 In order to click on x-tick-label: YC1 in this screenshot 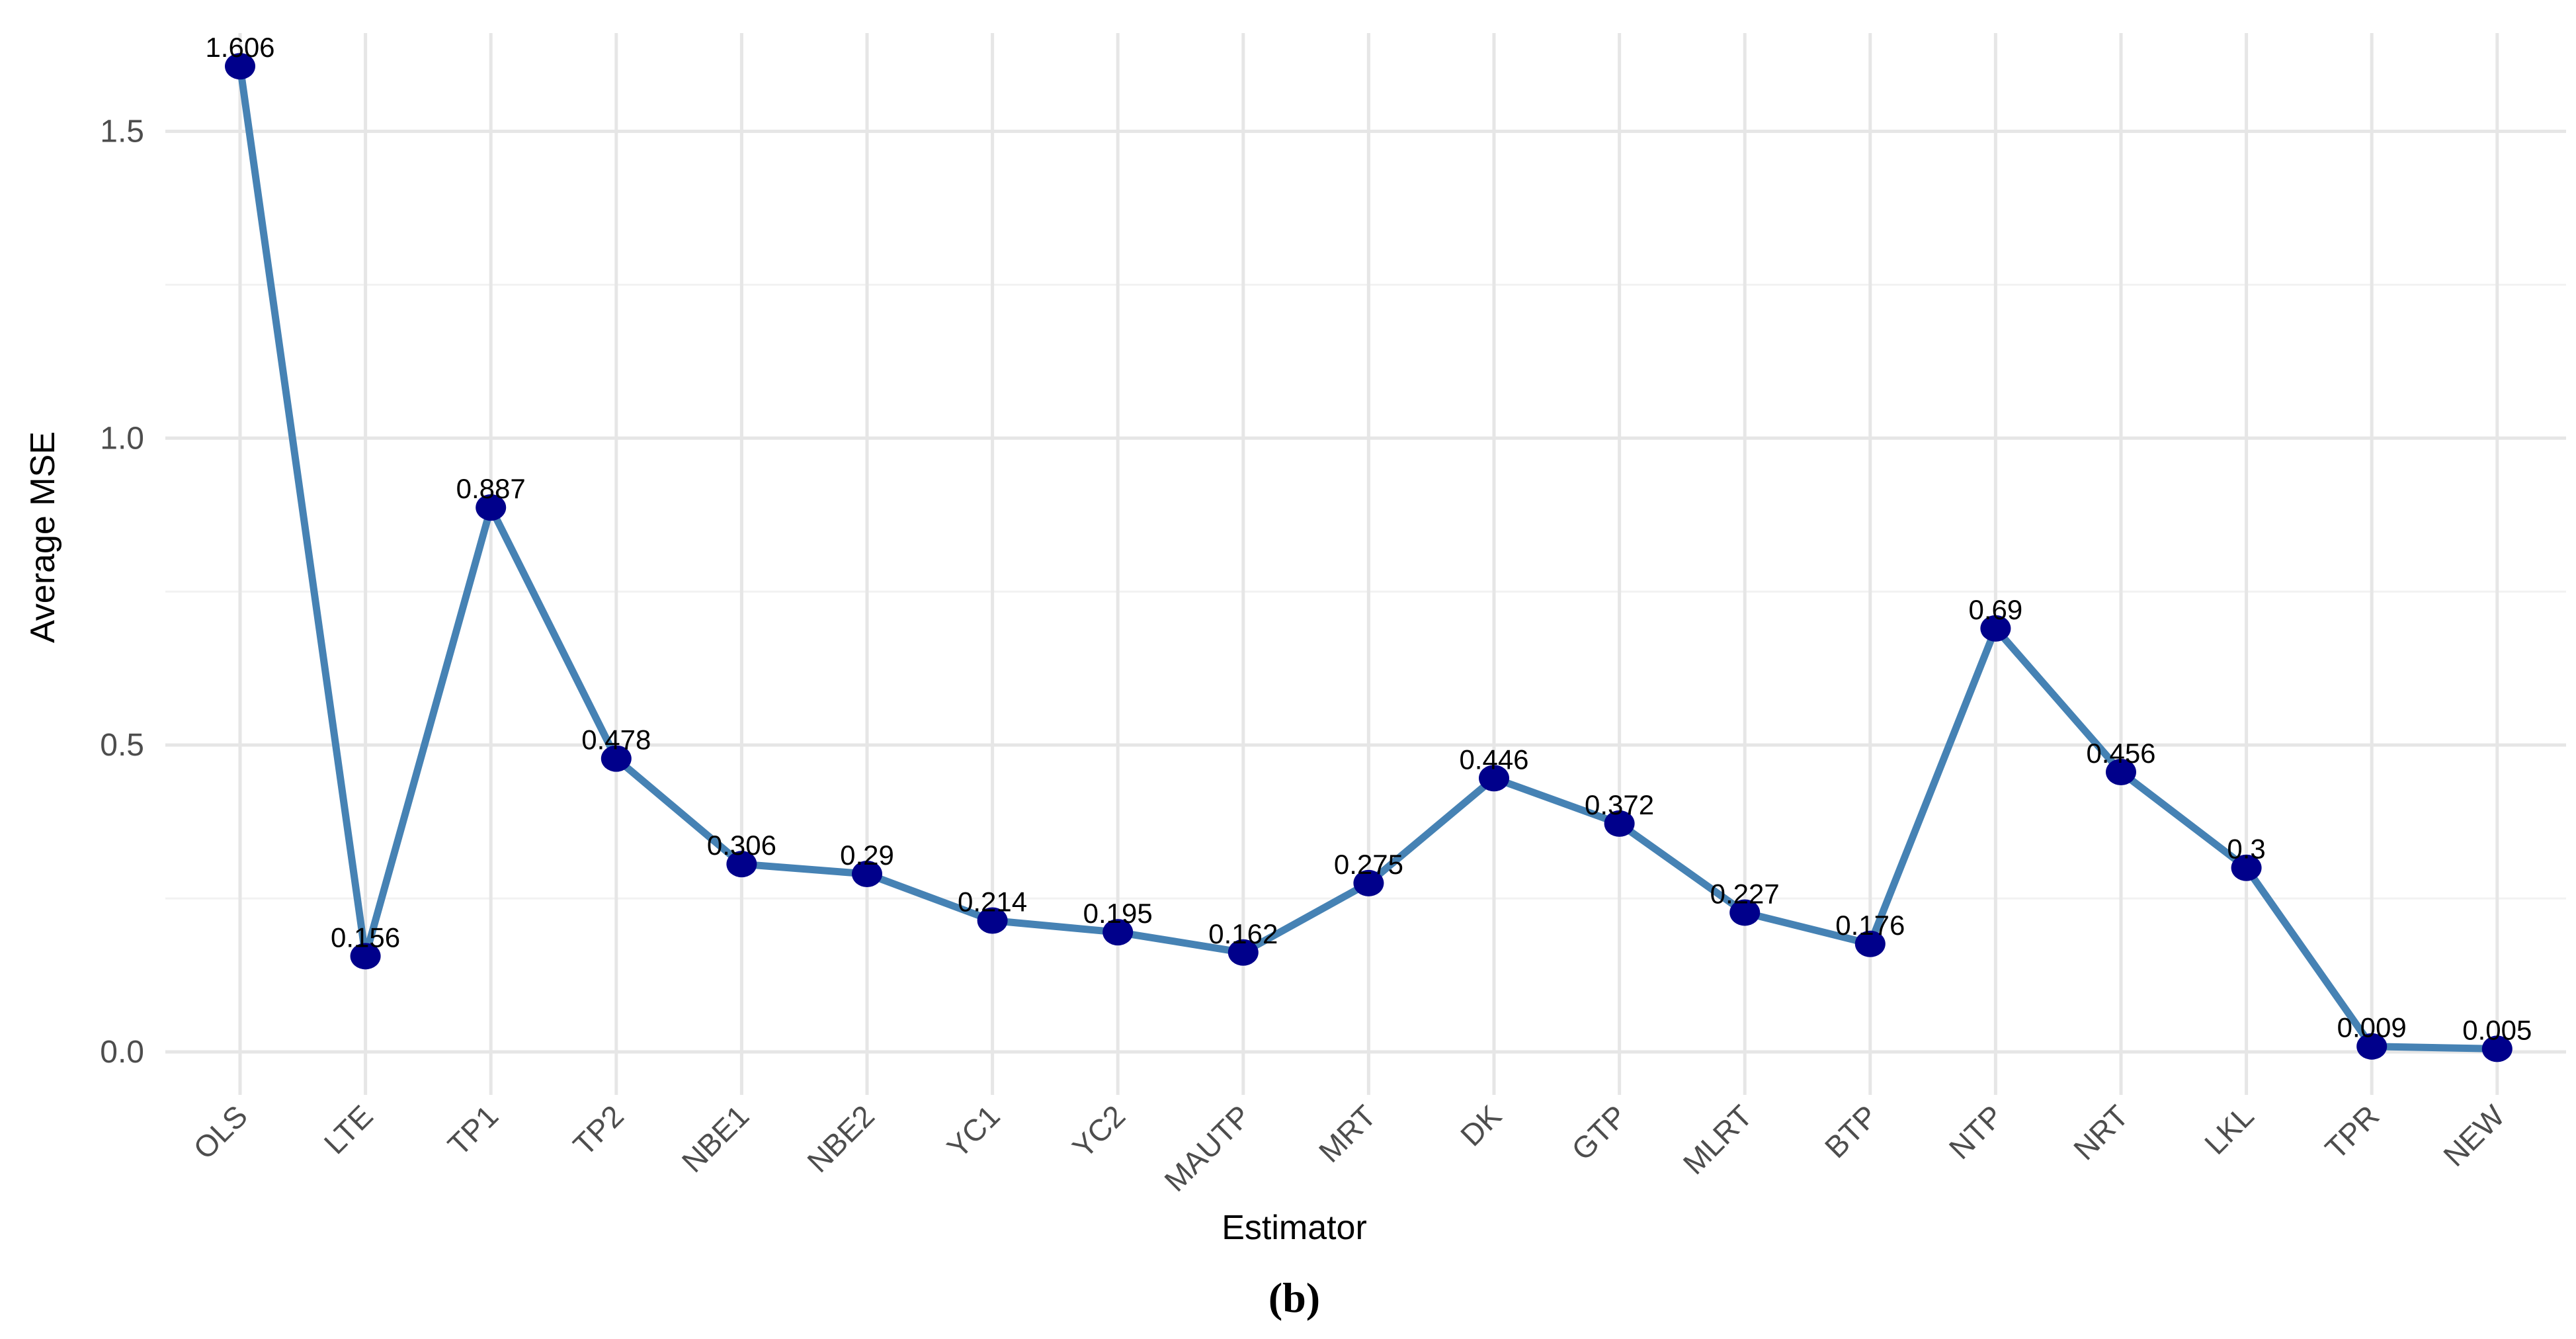, I will do `click(973, 1131)`.